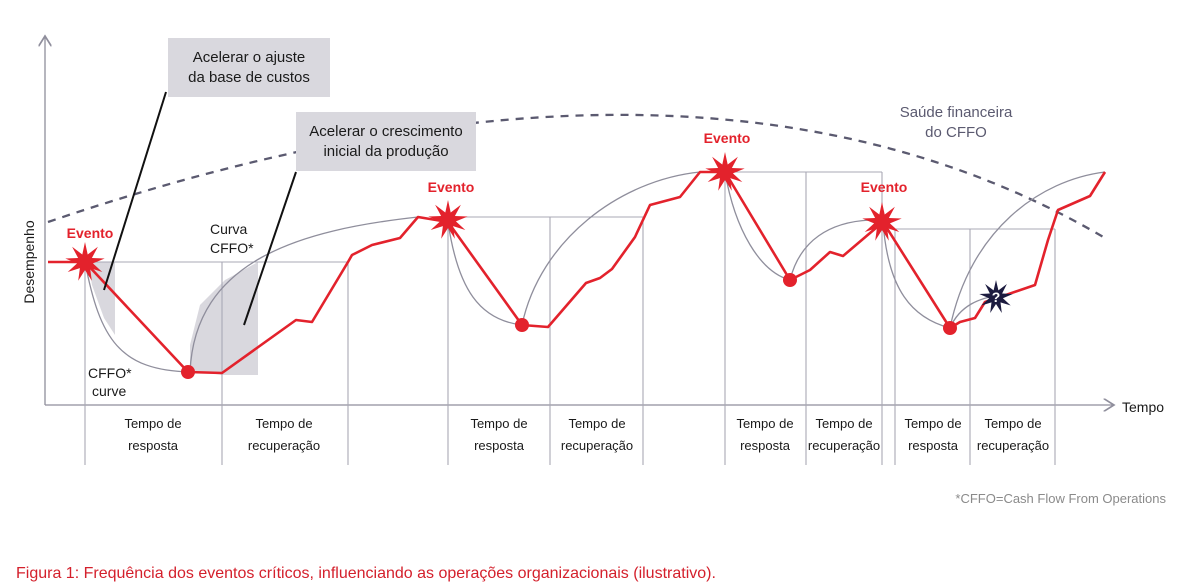  I want to click on event-label-4: Evento, so click(884, 187).